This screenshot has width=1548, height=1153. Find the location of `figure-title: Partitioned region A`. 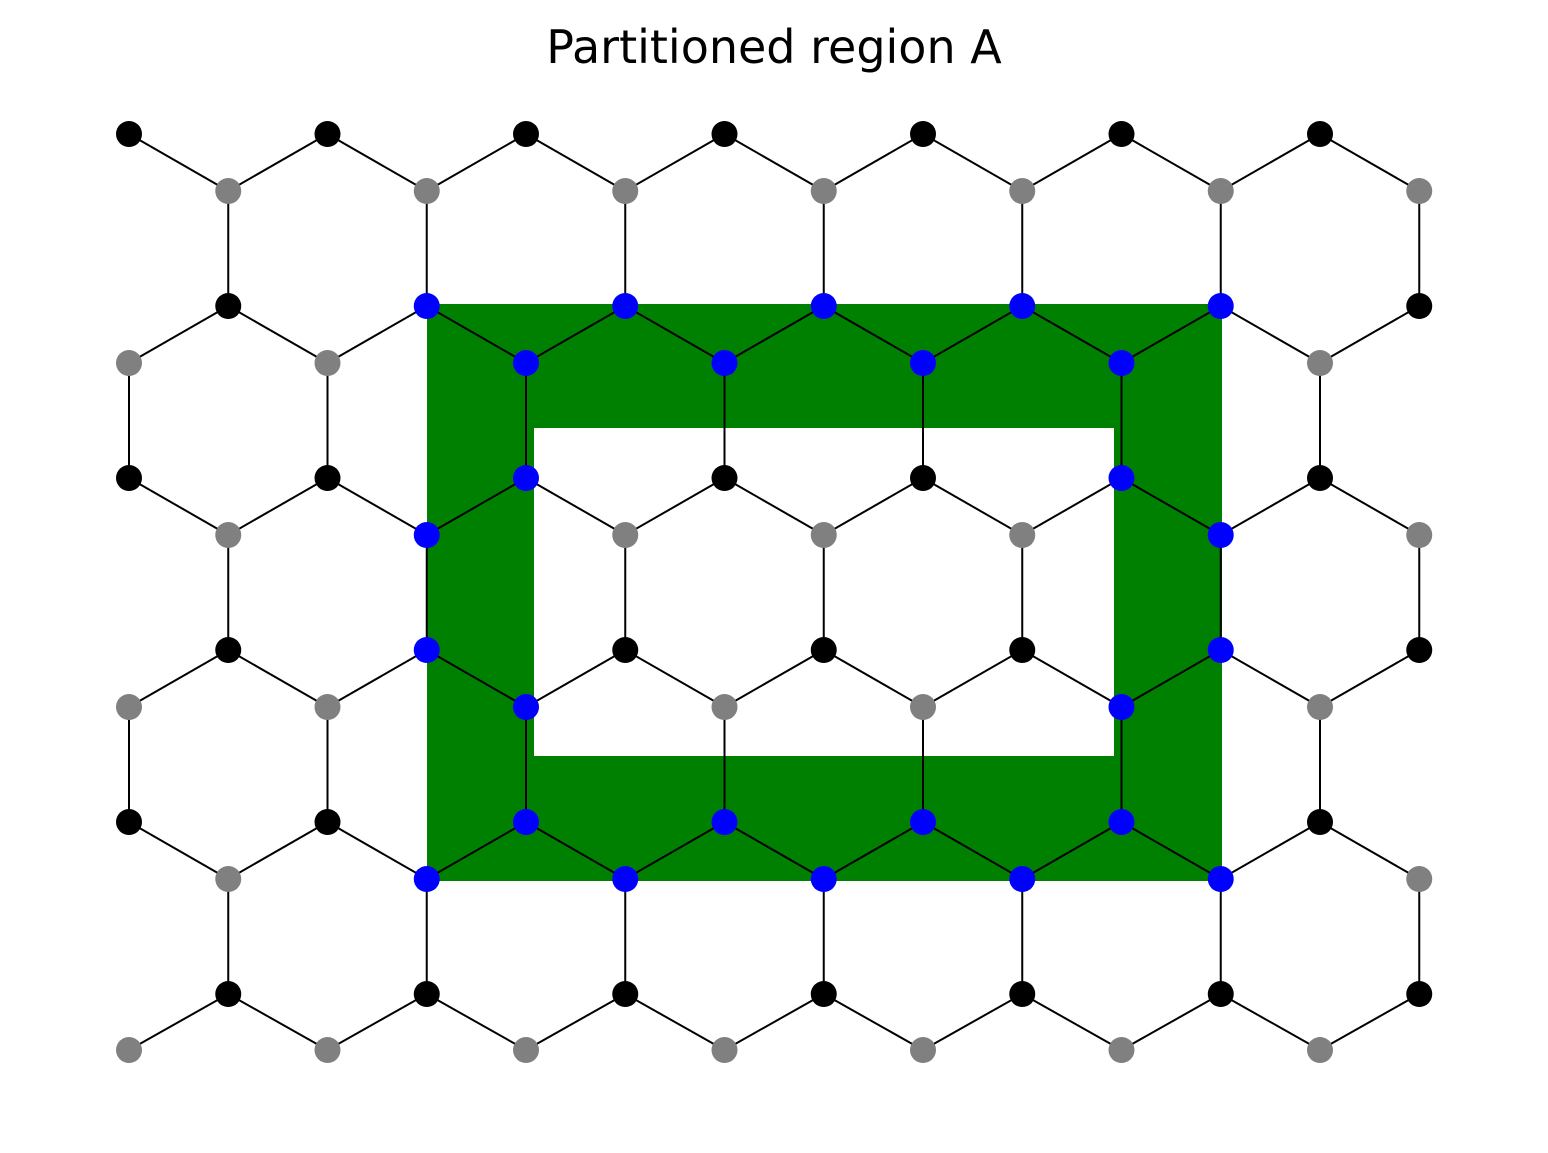

figure-title: Partitioned region A is located at coordinates (774, 47).